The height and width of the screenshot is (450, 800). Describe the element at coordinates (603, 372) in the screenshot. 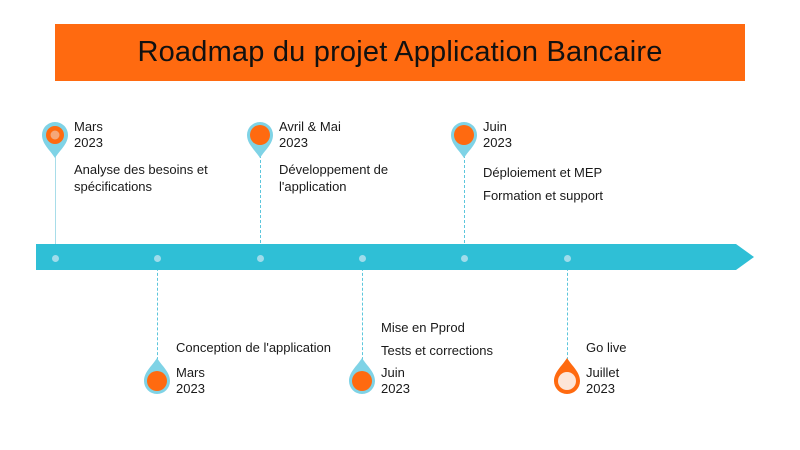

I see `milestone-month: Juillet` at that location.